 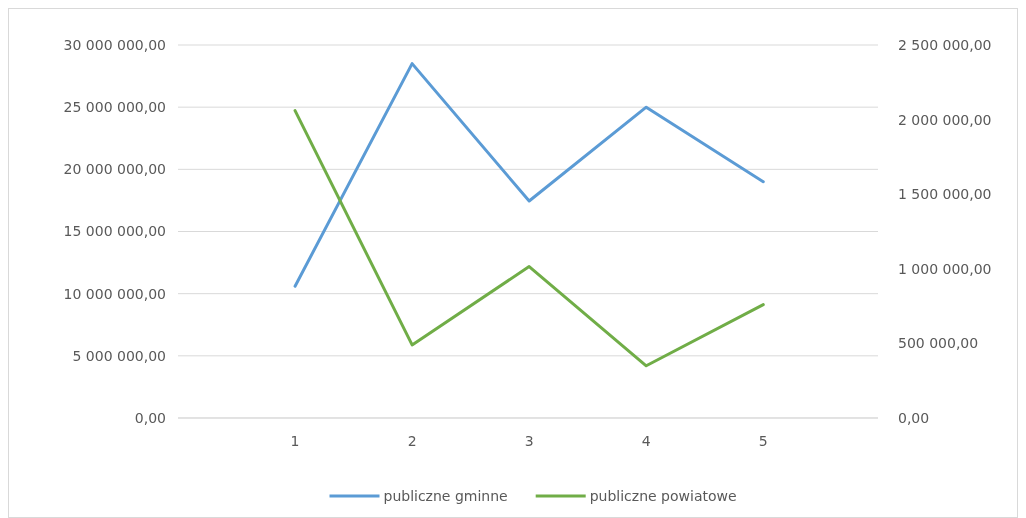 What do you see at coordinates (938, 343) in the screenshot?
I see `y2-tick-label: 500 000,00` at bounding box center [938, 343].